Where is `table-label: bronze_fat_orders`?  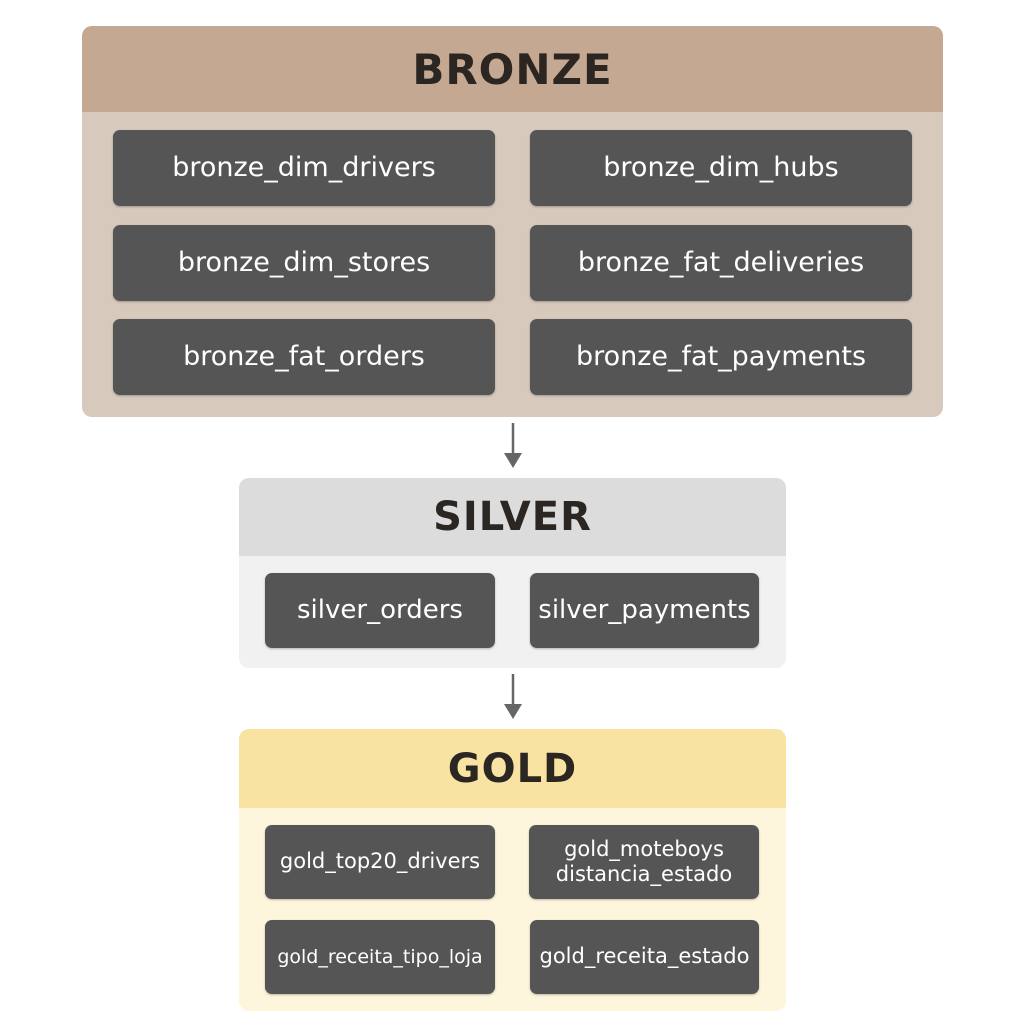 table-label: bronze_fat_orders is located at coordinates (304, 356).